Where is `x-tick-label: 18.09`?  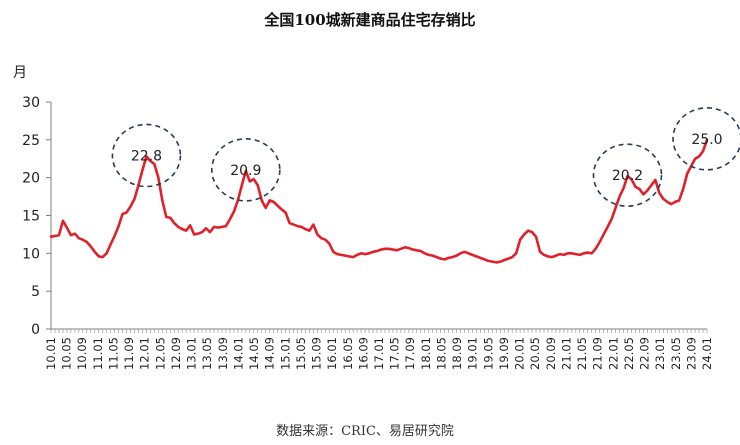
x-tick-label: 18.09 is located at coordinates (457, 353).